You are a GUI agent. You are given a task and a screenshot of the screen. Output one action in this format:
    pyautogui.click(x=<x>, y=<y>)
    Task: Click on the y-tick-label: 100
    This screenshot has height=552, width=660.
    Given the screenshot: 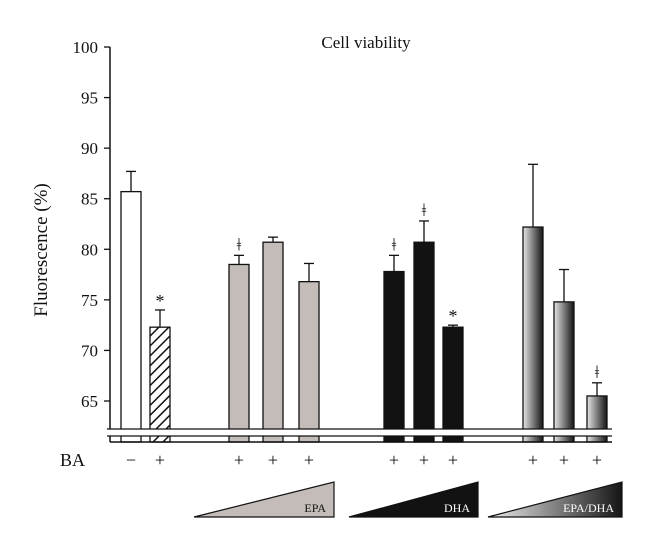 What is the action you would take?
    pyautogui.click(x=86, y=47)
    